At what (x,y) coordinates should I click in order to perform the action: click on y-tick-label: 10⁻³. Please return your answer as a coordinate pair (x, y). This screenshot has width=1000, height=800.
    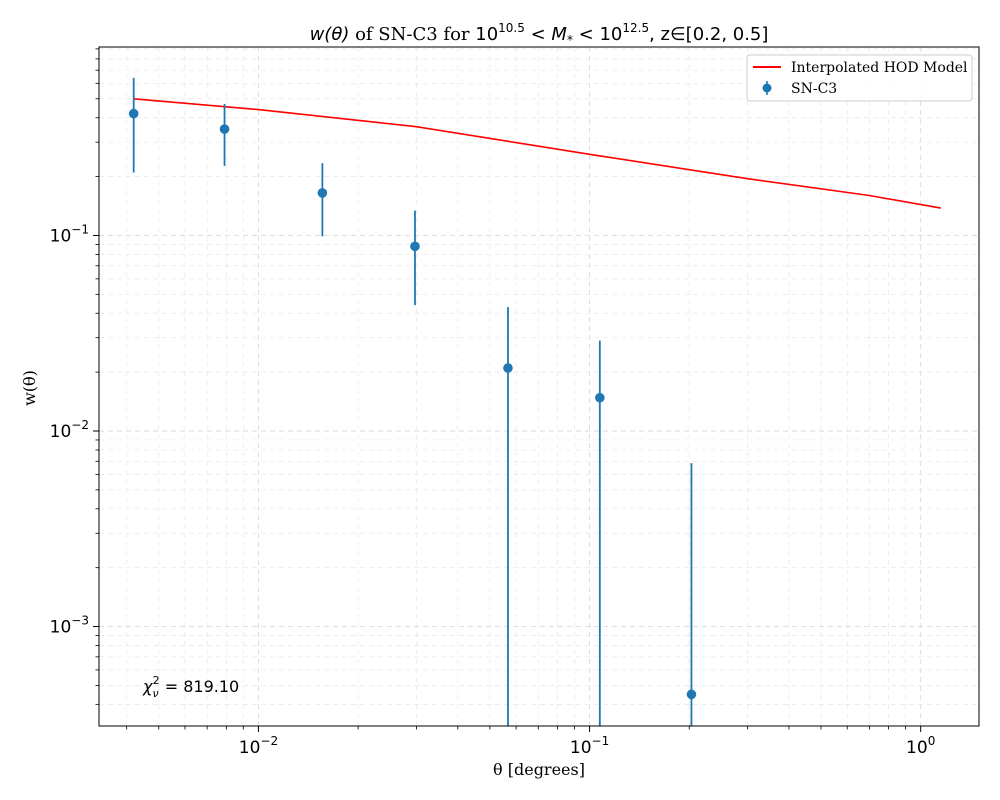
    Looking at the image, I should click on (69, 626).